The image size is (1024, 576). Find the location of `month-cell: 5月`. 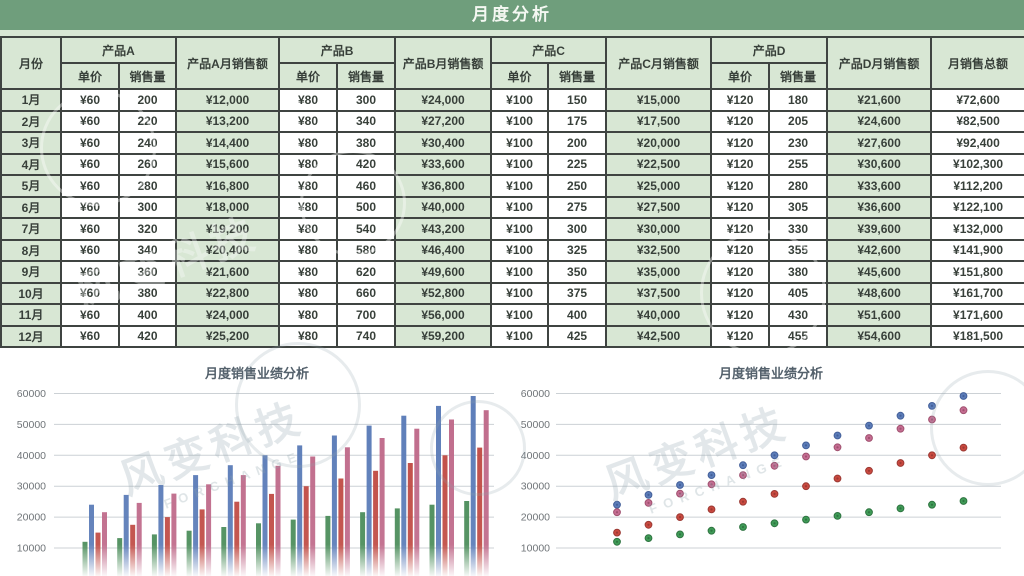

month-cell: 5月 is located at coordinates (31, 186).